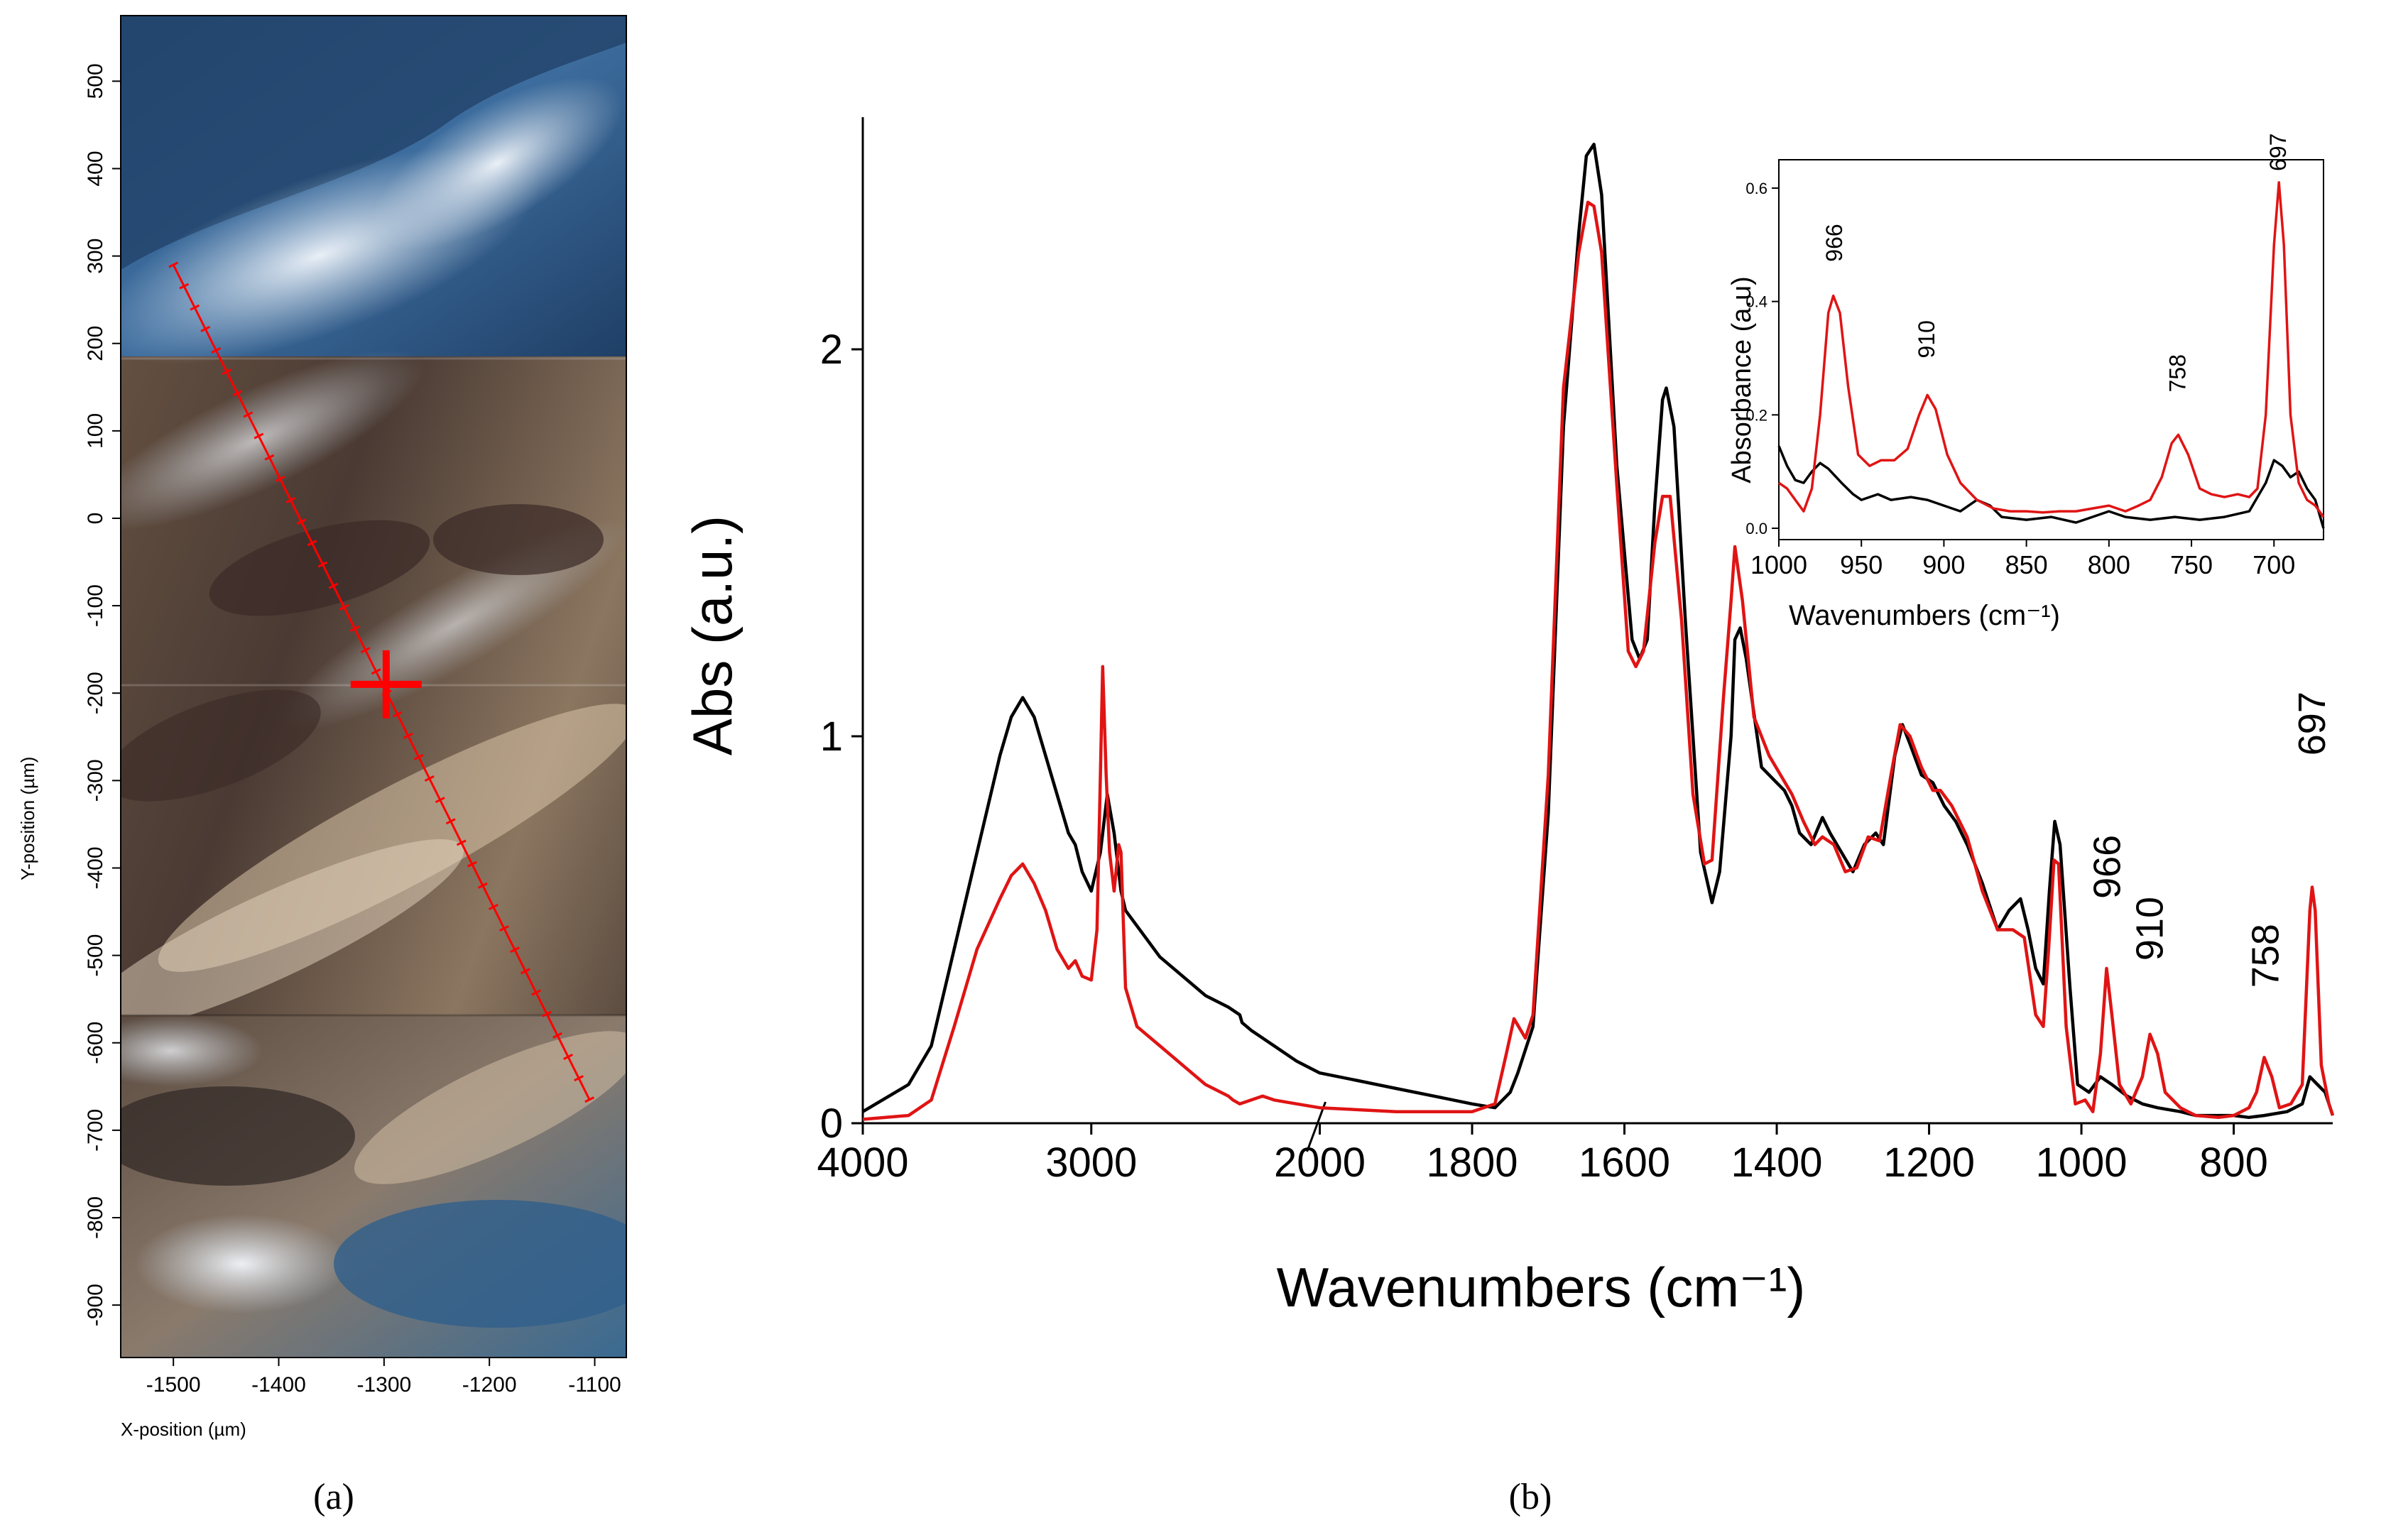  I want to click on map-y-tick-label: 0, so click(96, 519).